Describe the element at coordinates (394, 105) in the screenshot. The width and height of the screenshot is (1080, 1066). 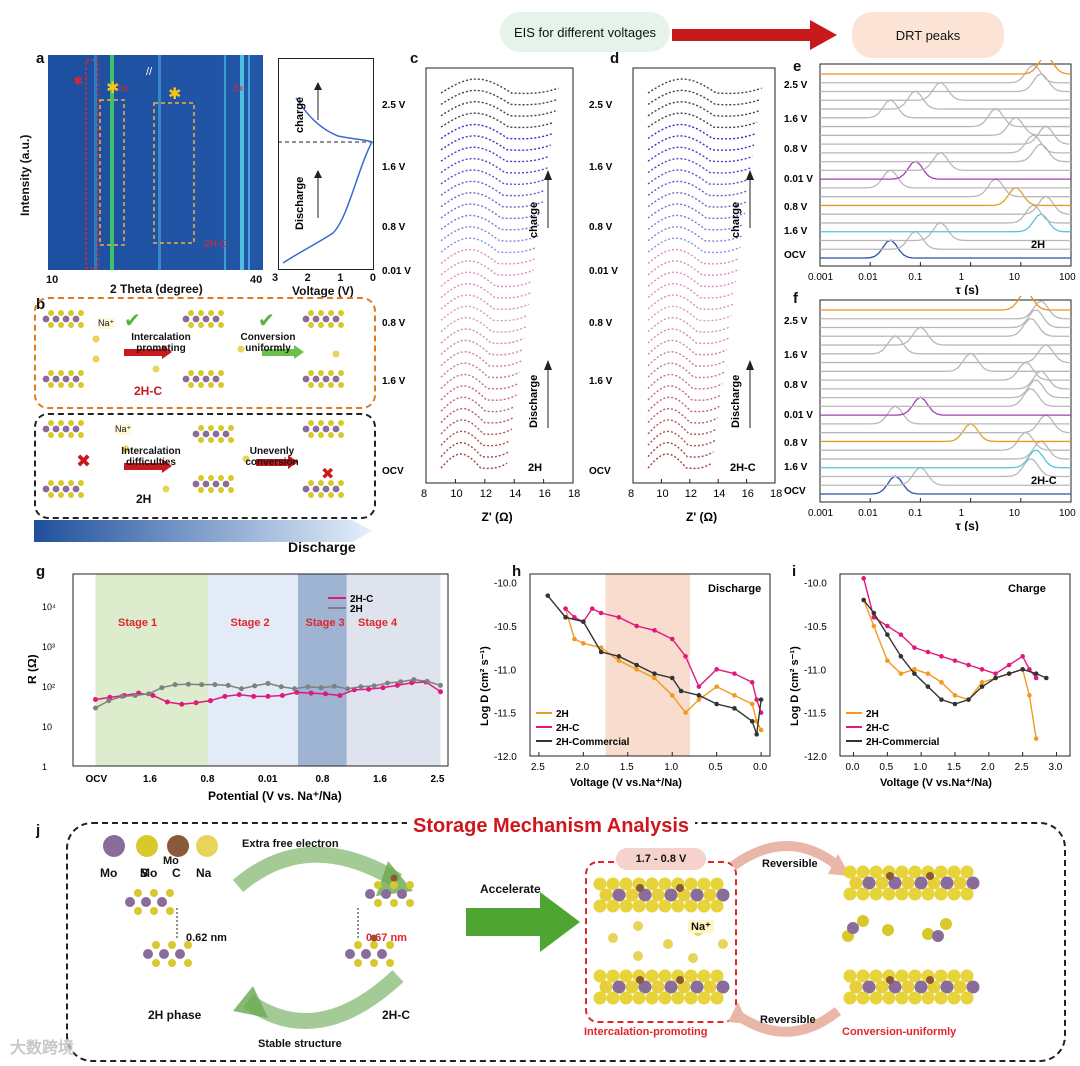
I see `voltage-label: 2.5 V` at that location.